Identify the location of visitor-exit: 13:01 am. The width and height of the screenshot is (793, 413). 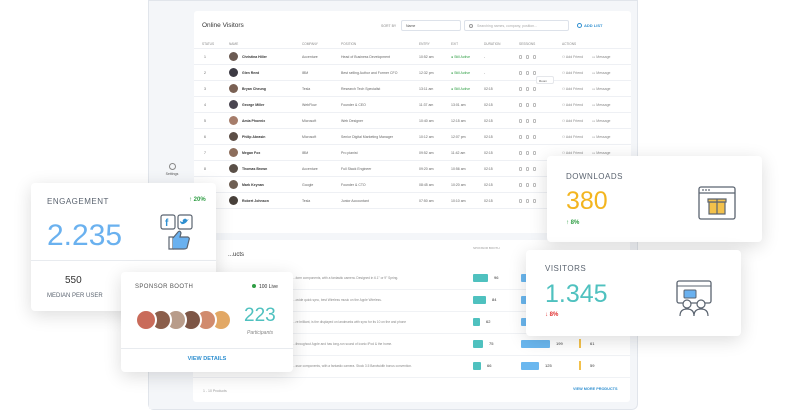
(458, 105).